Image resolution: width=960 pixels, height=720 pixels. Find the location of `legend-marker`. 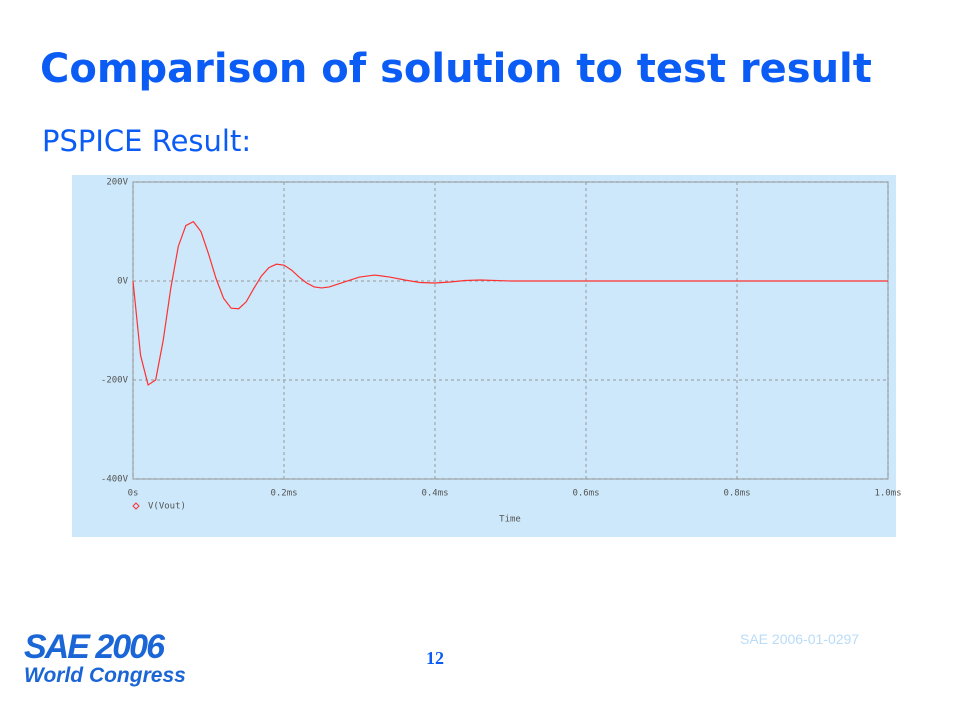

legend-marker is located at coordinates (136, 506).